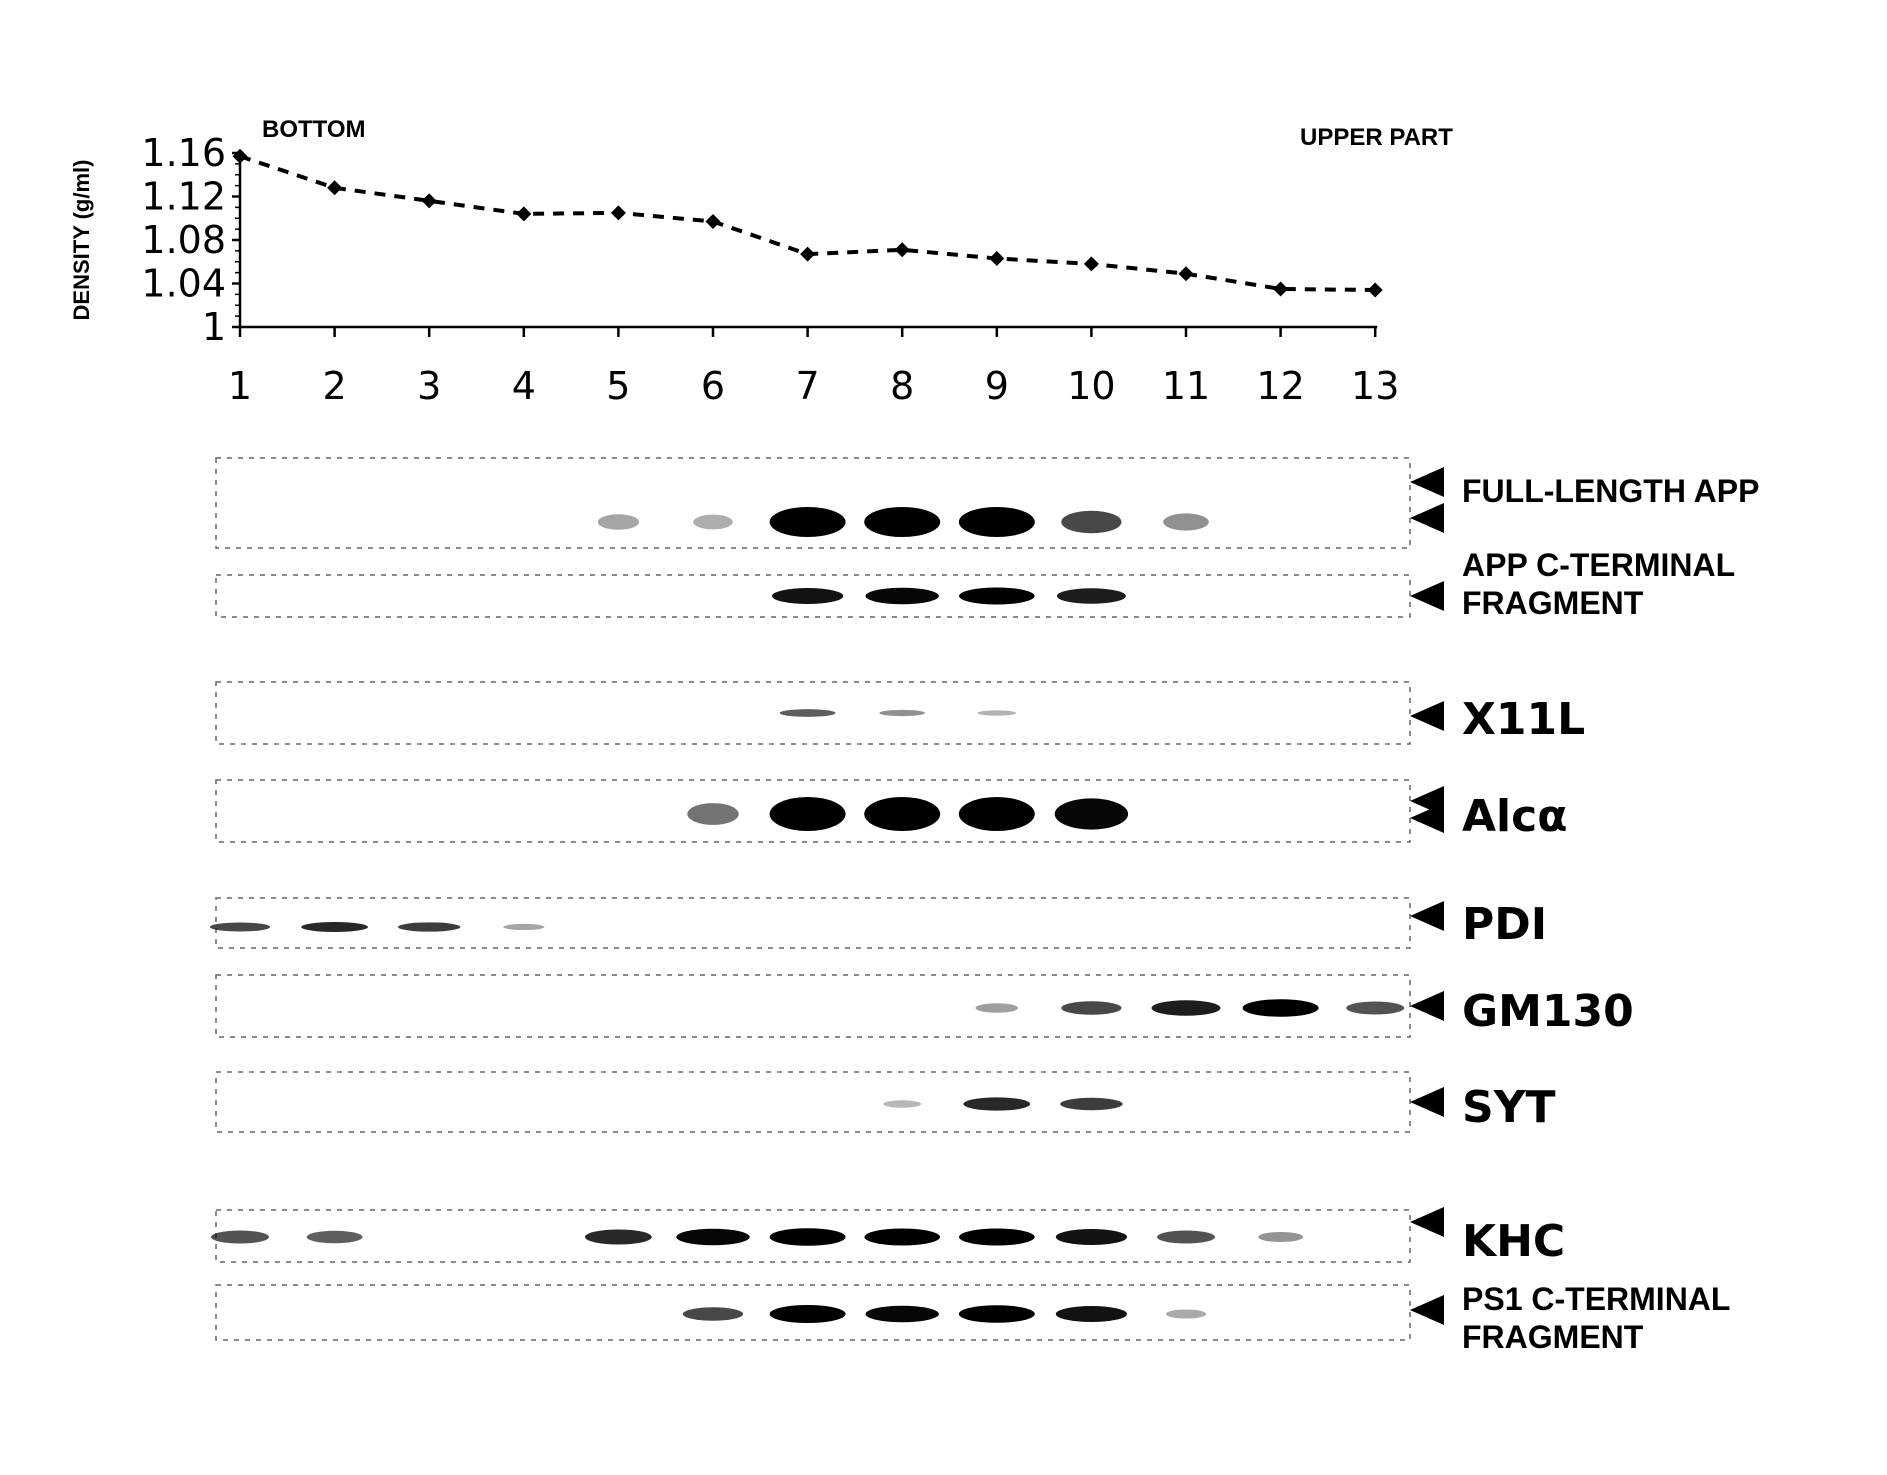  What do you see at coordinates (878, 924) in the screenshot?
I see `blot-panel: PDI` at bounding box center [878, 924].